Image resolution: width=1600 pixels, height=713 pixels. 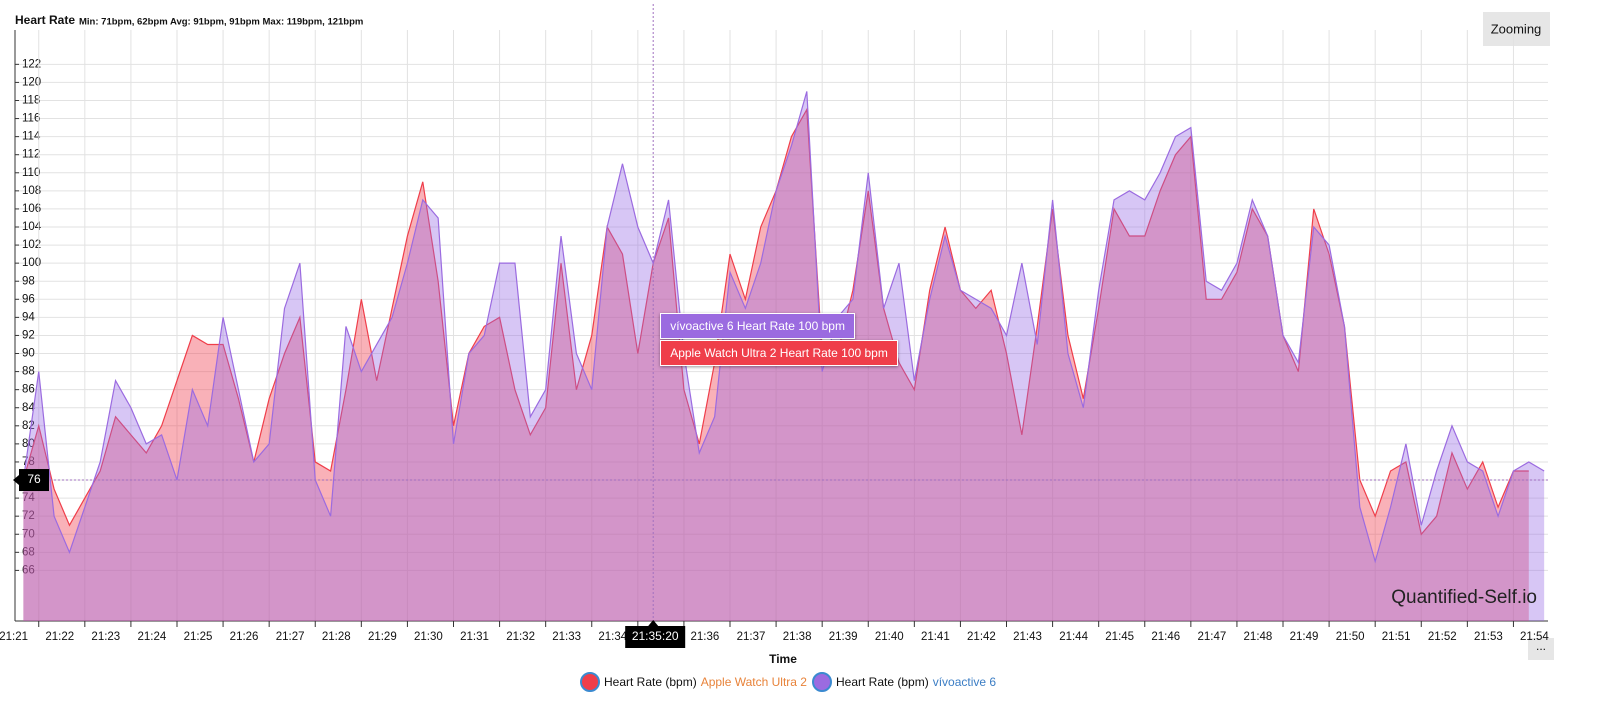 I want to click on crosshair-x-label: 21:35:20, so click(x=655, y=636).